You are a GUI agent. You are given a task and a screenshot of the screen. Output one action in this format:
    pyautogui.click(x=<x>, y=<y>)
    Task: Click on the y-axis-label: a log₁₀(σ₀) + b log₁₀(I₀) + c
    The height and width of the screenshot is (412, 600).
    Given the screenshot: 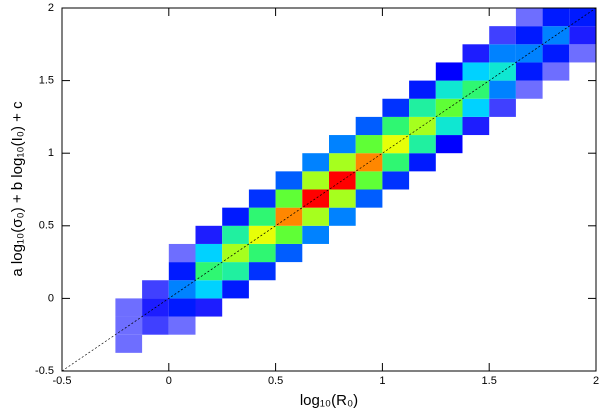 What is the action you would take?
    pyautogui.click(x=17, y=189)
    